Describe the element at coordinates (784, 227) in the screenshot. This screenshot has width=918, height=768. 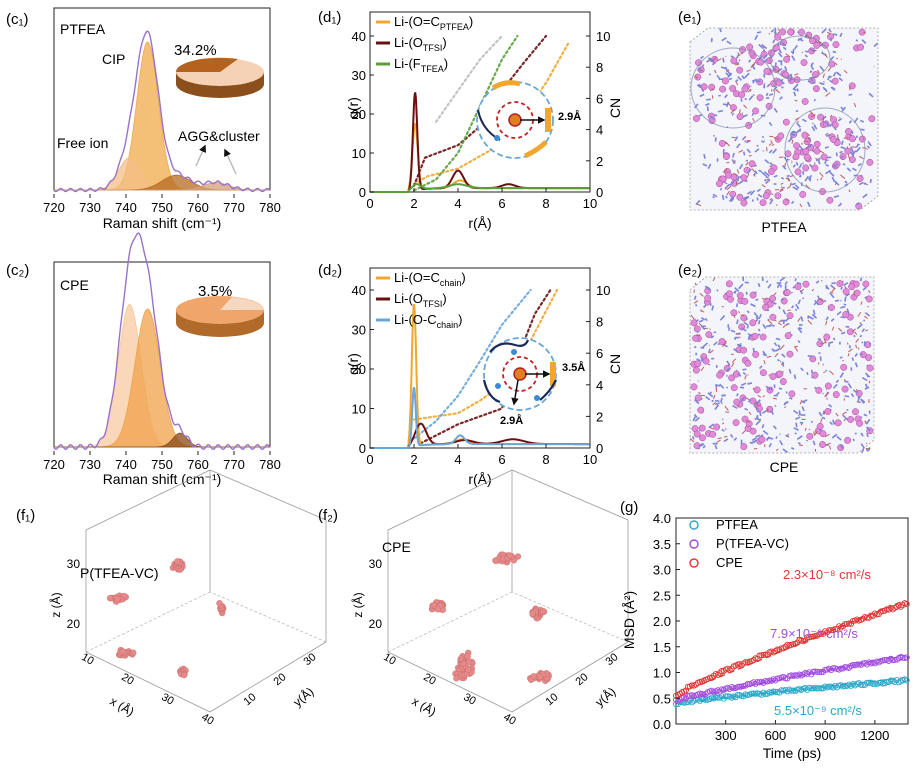
I see `e1-caption: PTFEA` at that location.